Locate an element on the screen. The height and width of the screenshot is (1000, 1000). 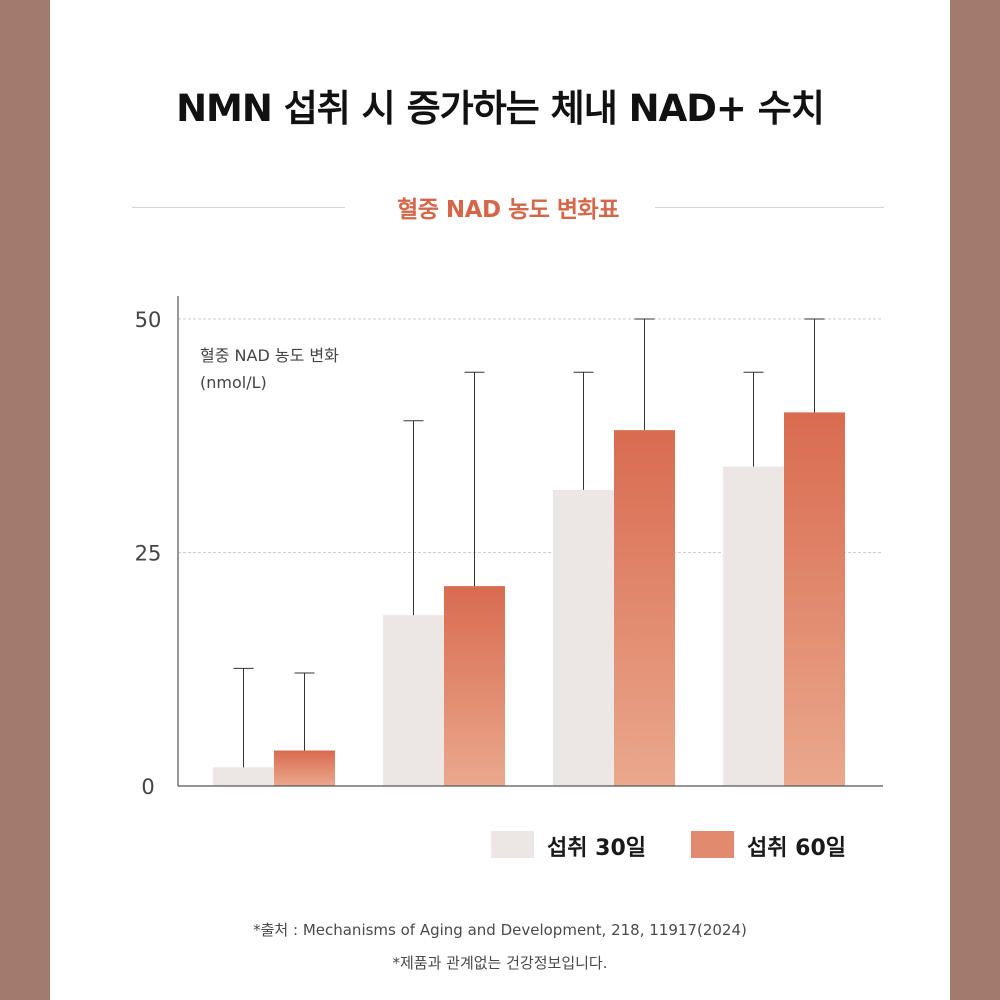
y-tick-label-0: 0 is located at coordinates (147, 787).